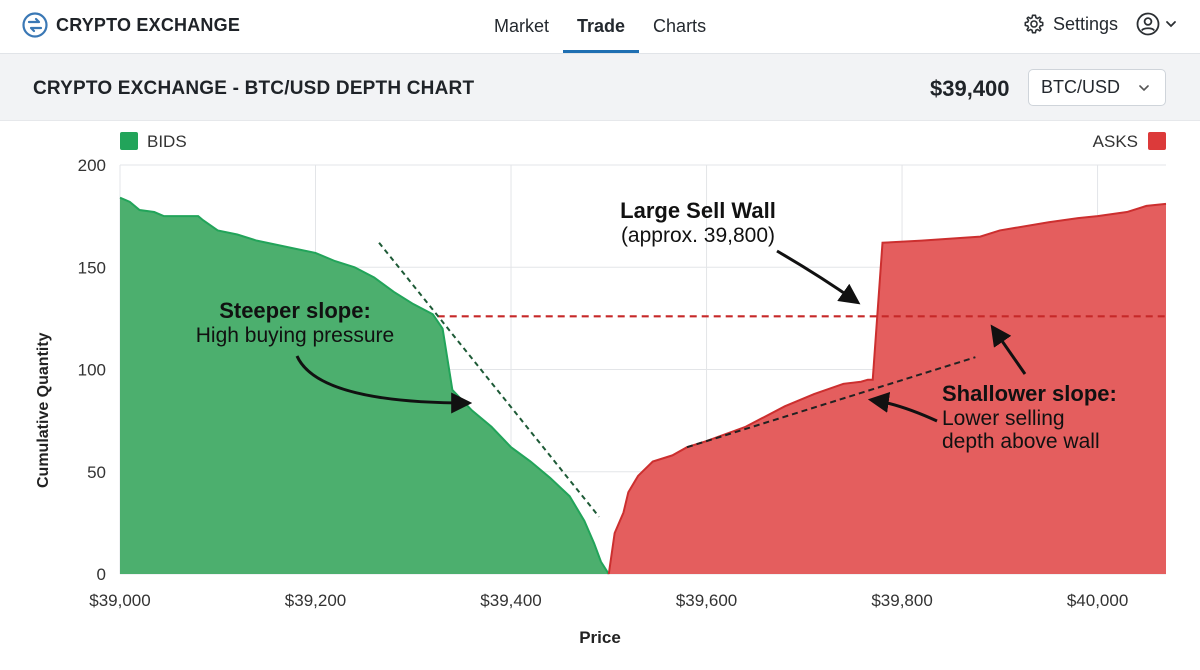 The width and height of the screenshot is (1200, 670). I want to click on page-title: CRYPTO EXCHANGE - BTC/USD DEPTH CHART, so click(254, 88).